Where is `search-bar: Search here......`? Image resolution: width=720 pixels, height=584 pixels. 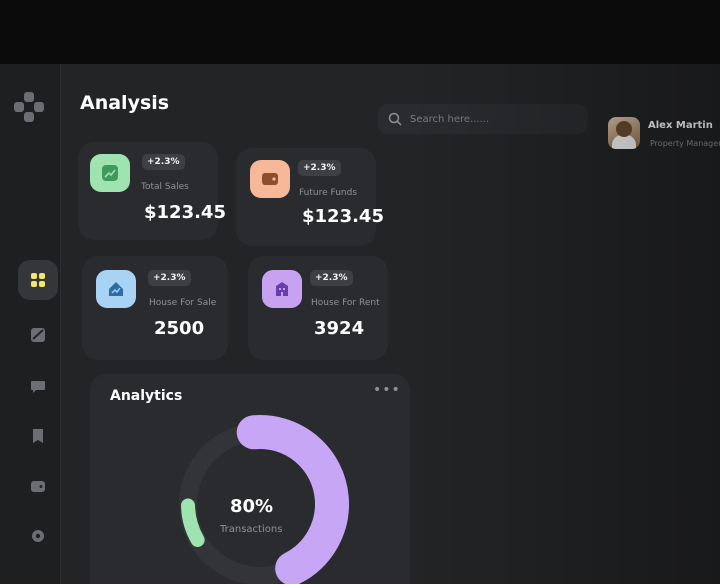 search-bar: Search here...... is located at coordinates (483, 119).